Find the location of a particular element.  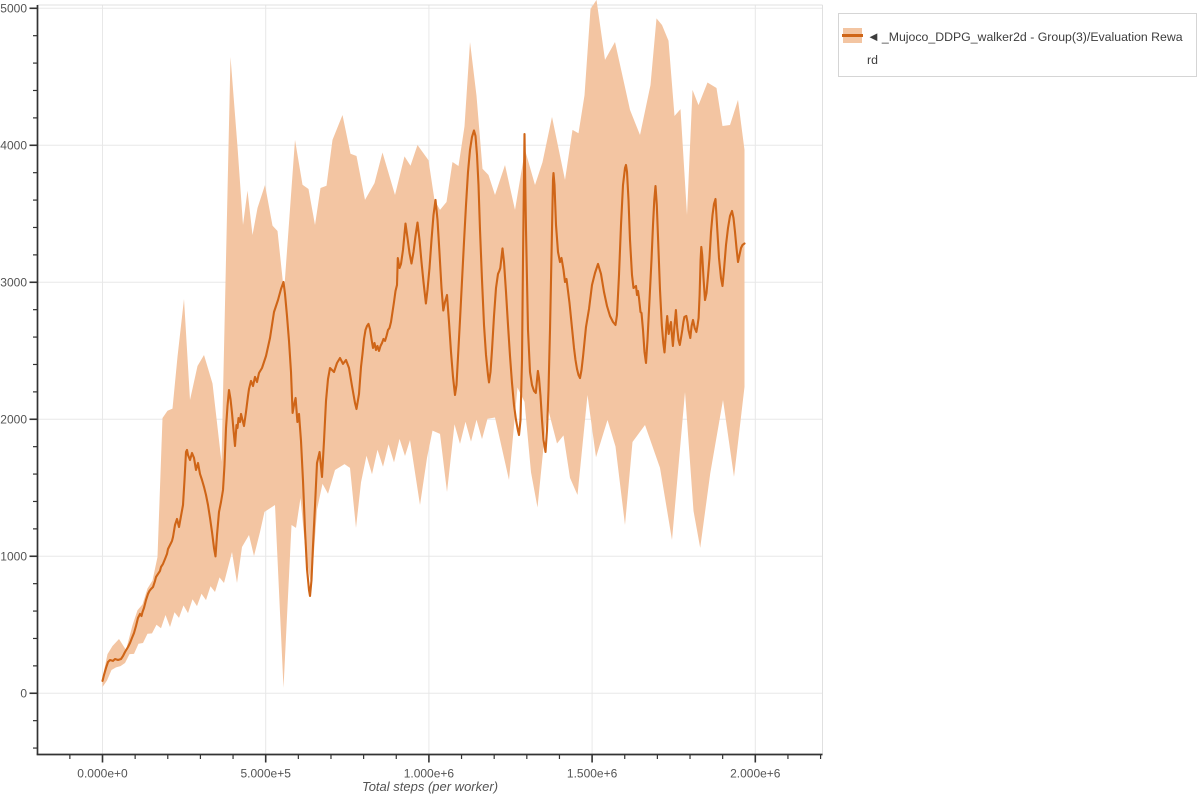

y-tick-label: 3000 is located at coordinates (13, 282).